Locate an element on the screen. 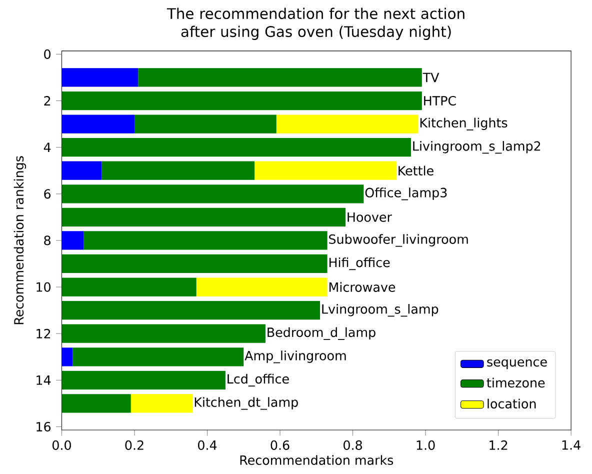 This screenshot has height=474, width=592. legend-label: sequence is located at coordinates (517, 364).